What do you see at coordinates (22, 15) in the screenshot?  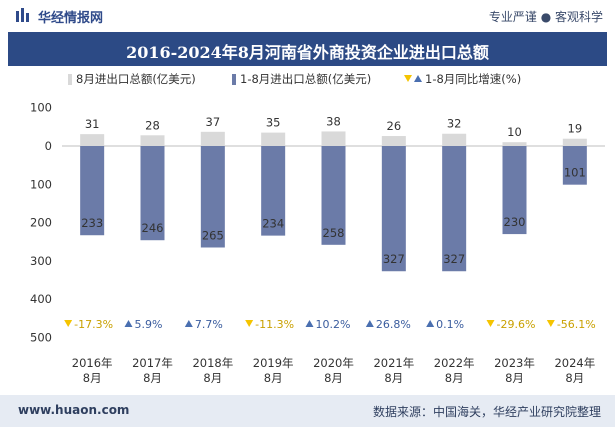 I see `logo-icon` at bounding box center [22, 15].